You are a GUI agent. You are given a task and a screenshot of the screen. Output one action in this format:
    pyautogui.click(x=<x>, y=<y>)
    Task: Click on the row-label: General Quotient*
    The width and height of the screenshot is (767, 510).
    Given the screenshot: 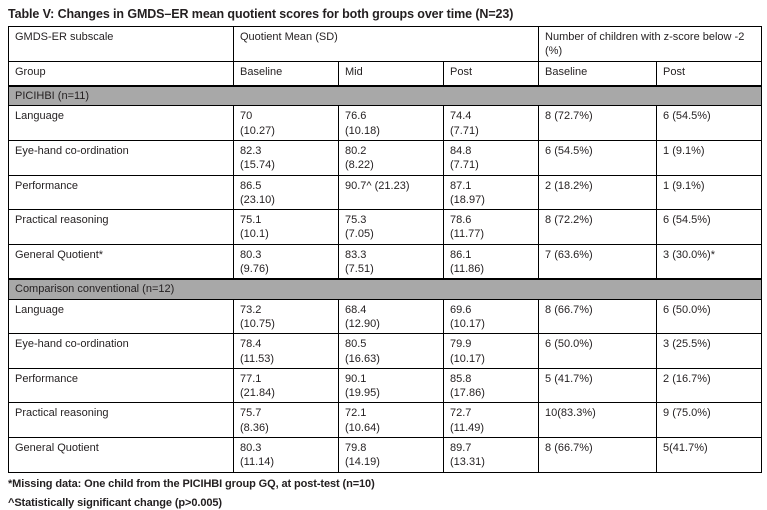 What is the action you would take?
    pyautogui.click(x=121, y=261)
    